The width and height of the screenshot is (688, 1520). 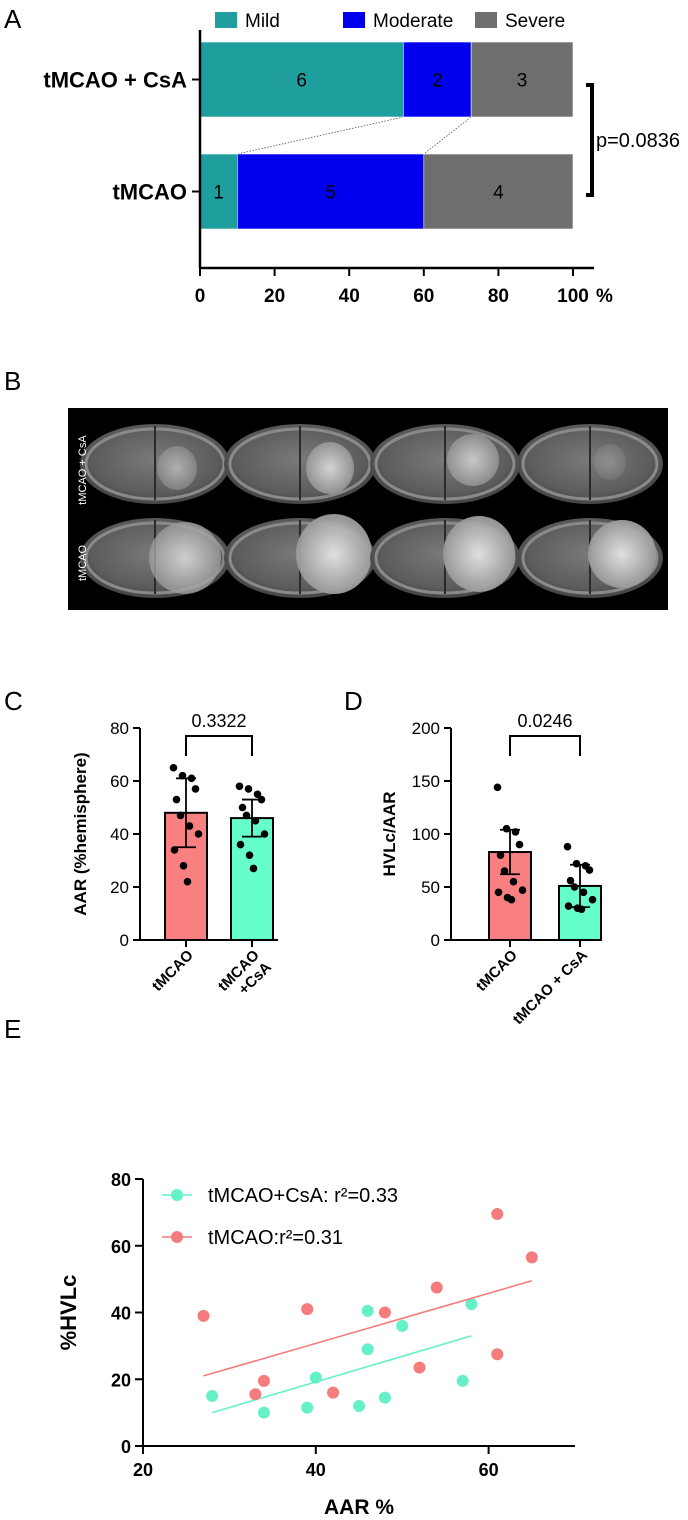 What do you see at coordinates (121, 1314) in the screenshot?
I see `y-tick-label-2: 40` at bounding box center [121, 1314].